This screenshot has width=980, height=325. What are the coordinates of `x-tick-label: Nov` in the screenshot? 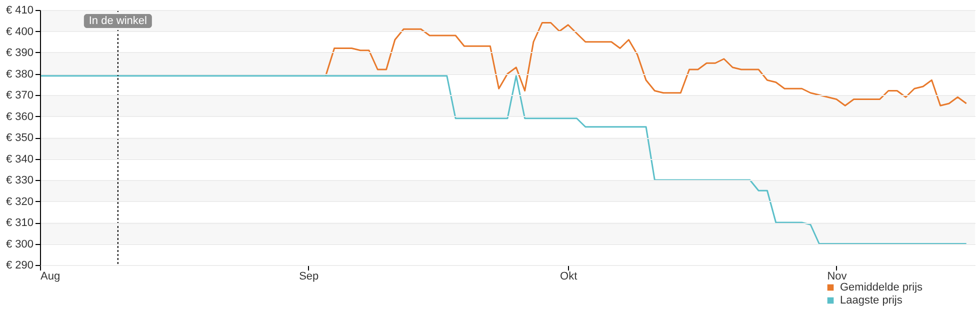 It's located at (837, 276).